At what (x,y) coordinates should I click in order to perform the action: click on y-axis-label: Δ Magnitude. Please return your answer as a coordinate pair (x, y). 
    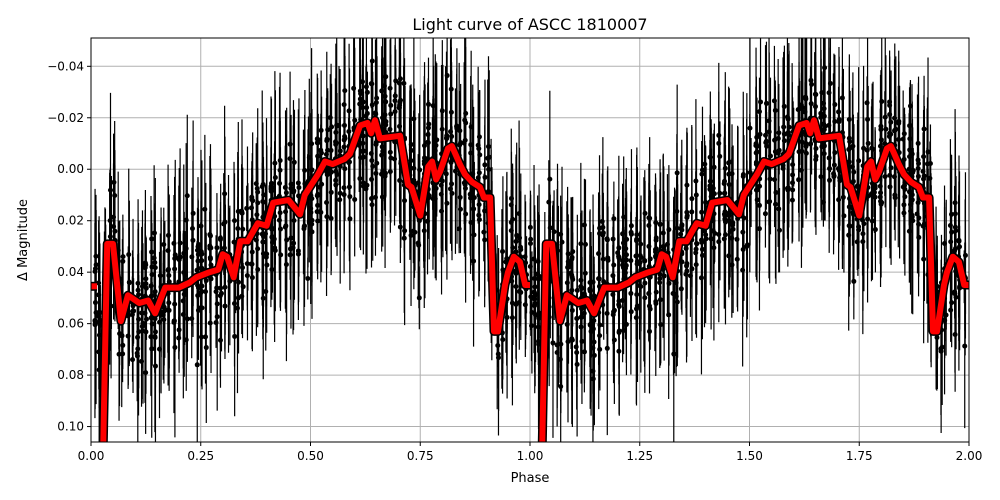
    Looking at the image, I should click on (23, 240).